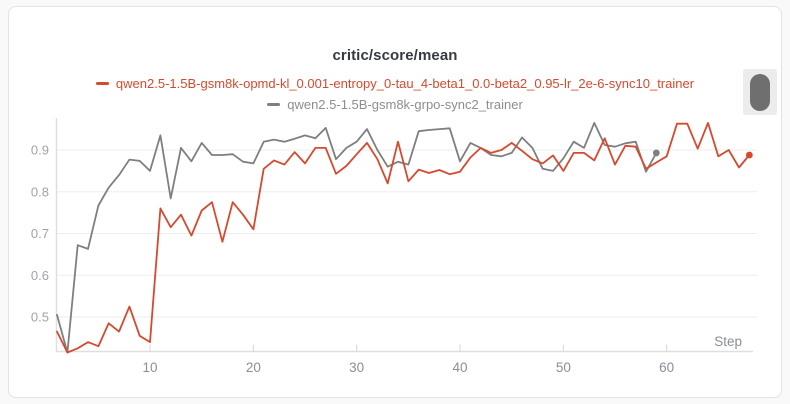 This screenshot has height=404, width=790. I want to click on svg-text: 0.6, so click(40, 275).